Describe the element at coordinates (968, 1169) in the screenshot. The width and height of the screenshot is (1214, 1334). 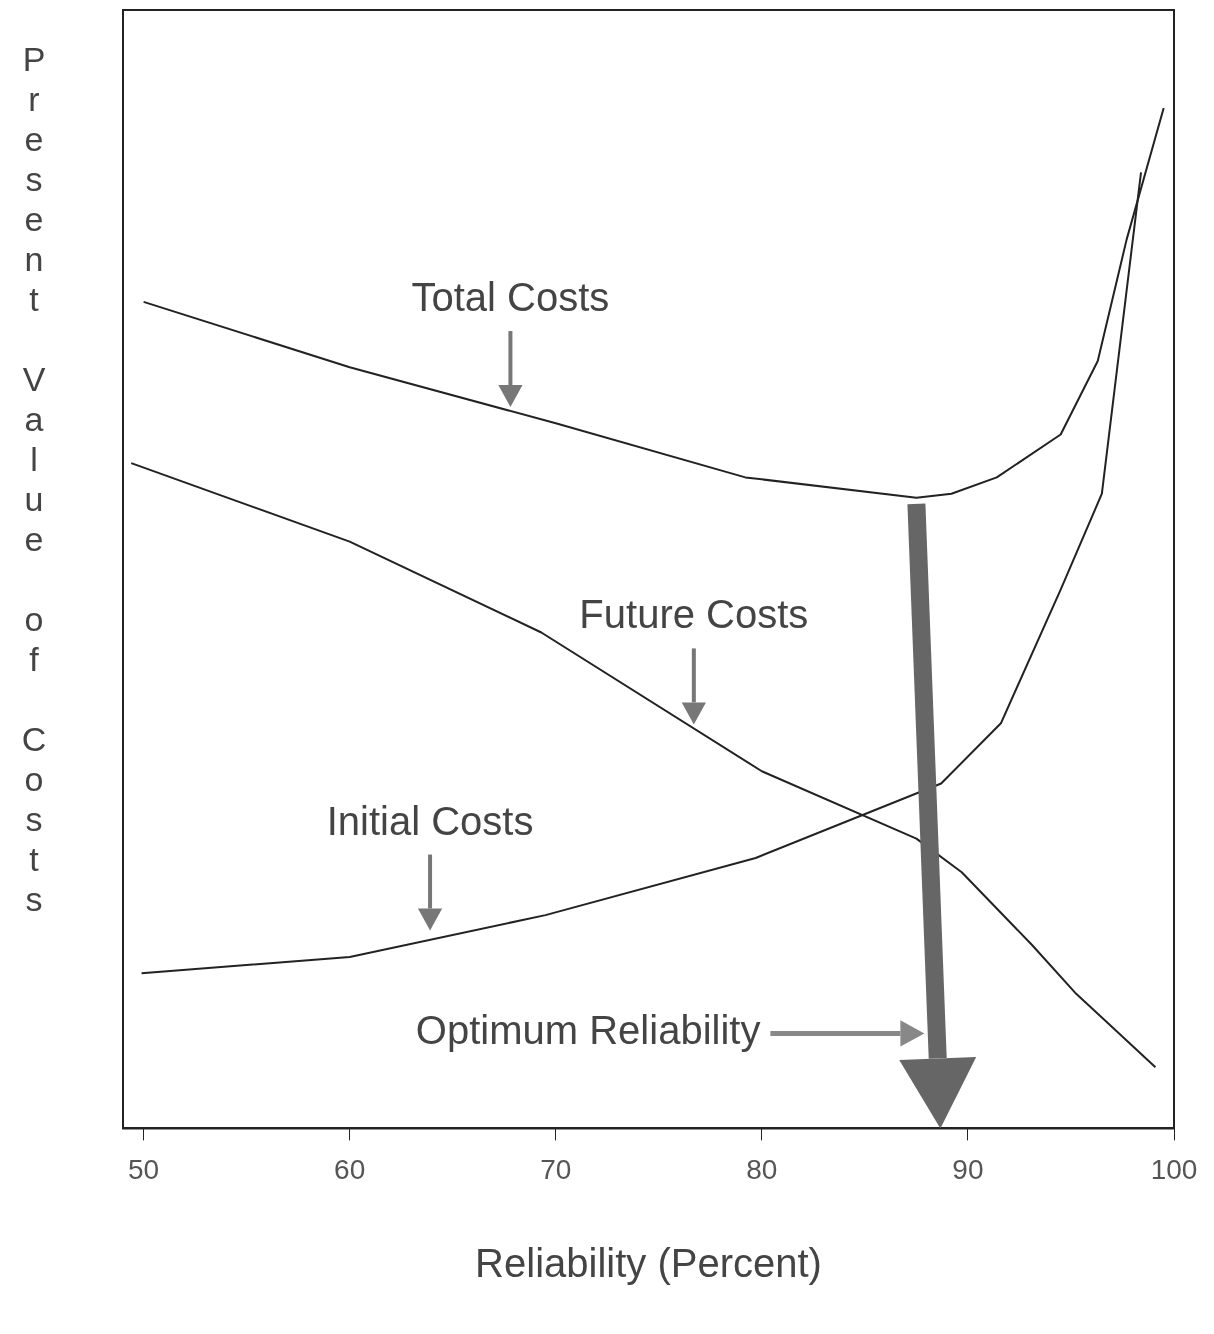
I see `x-tick-label: 90` at that location.